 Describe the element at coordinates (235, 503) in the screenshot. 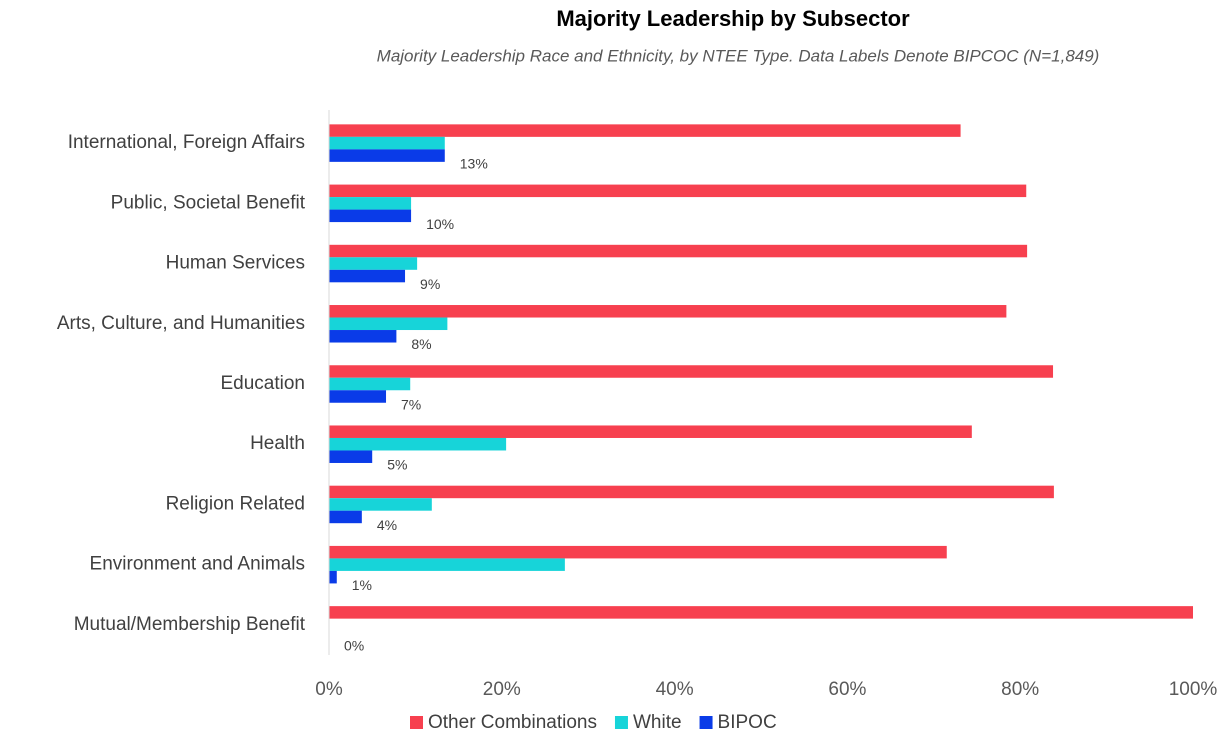

I see `y-tick-label: Religion Related` at that location.